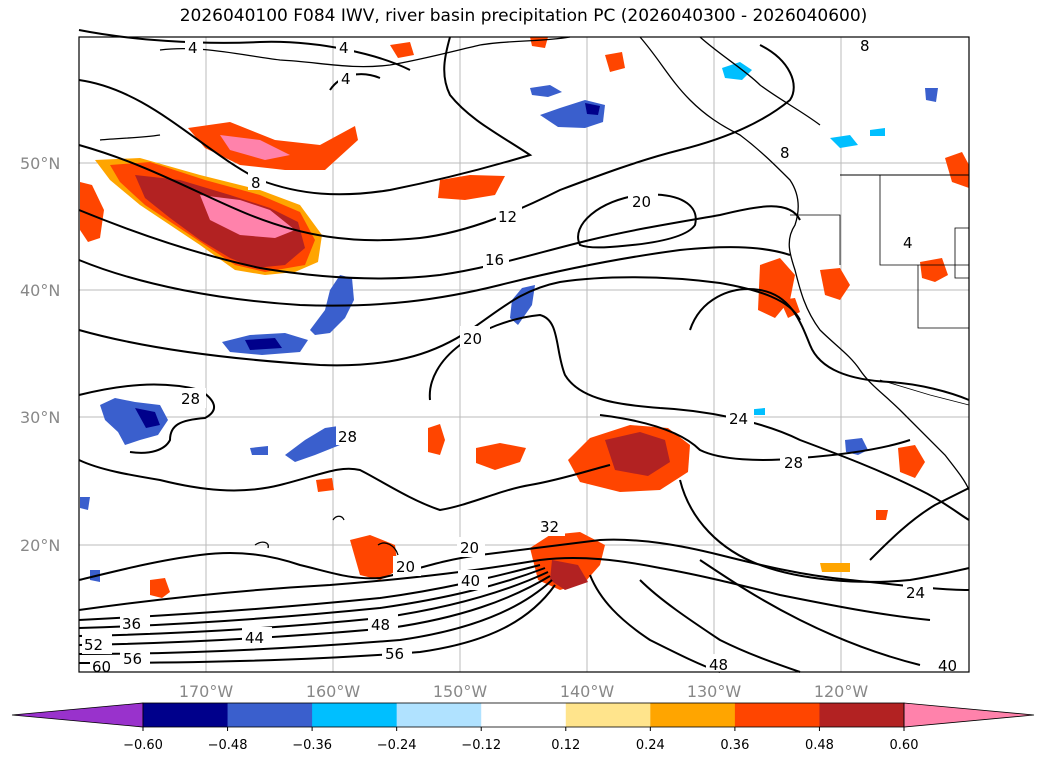  I want to click on lat-axis: 50°N 40°N 30°N 20°N, so click(40, 354).